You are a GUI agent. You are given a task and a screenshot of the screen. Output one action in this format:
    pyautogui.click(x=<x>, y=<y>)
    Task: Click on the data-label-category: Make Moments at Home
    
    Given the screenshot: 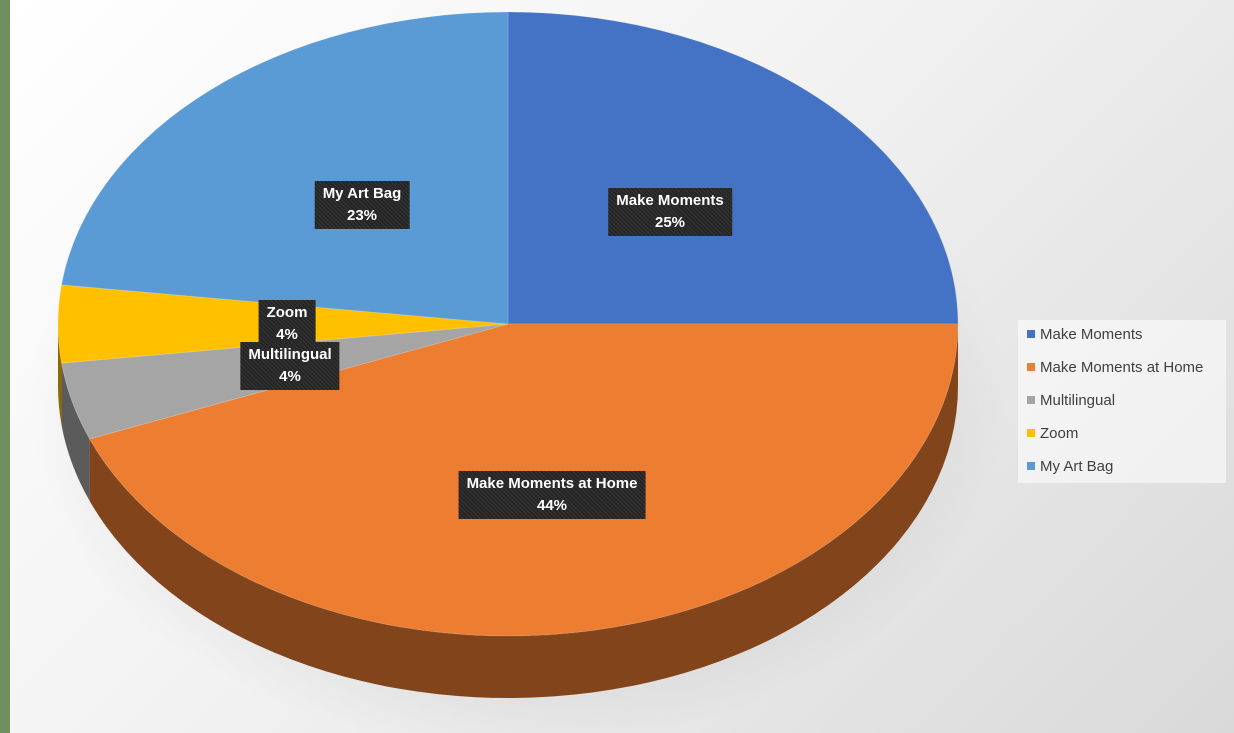 What is the action you would take?
    pyautogui.click(x=552, y=483)
    